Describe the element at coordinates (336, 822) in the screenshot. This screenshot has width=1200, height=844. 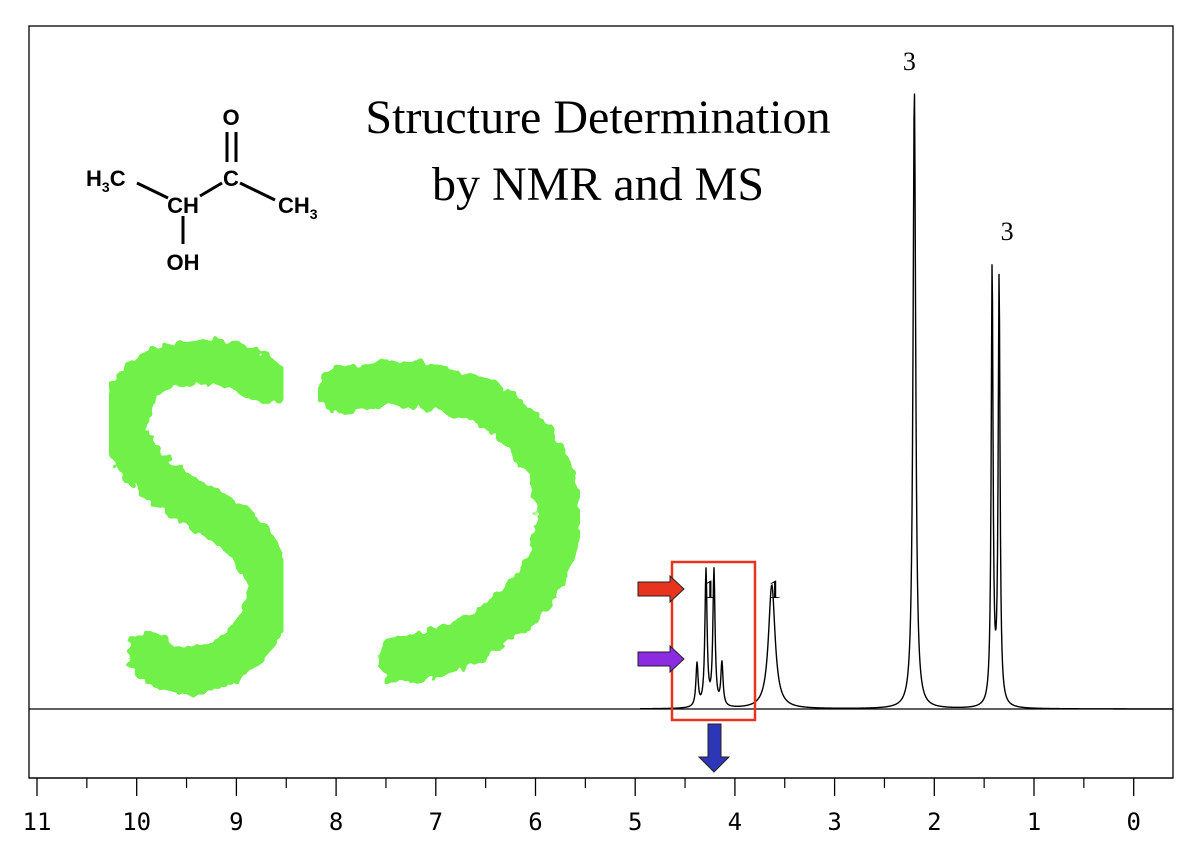
I see `tick-label: 8` at that location.